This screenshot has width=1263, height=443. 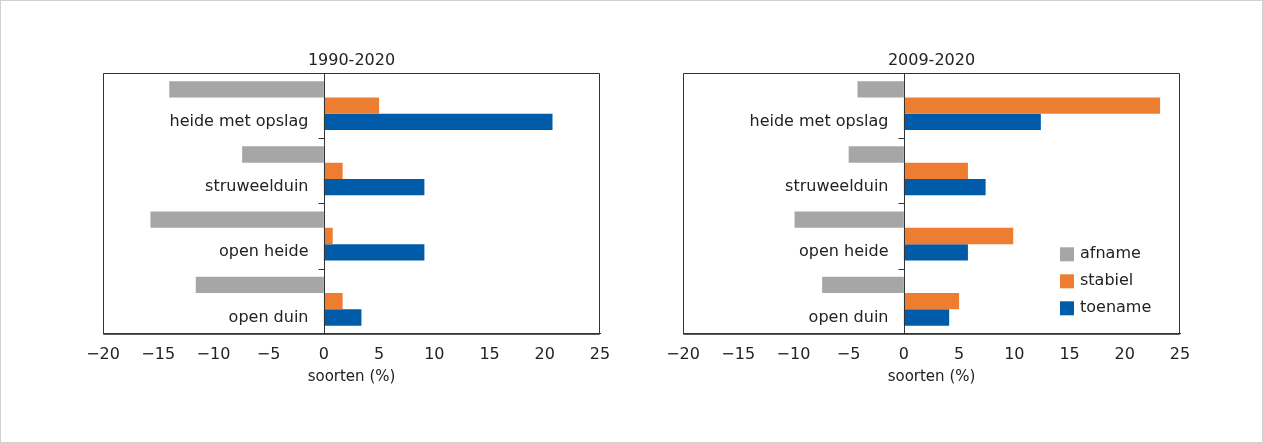 I want to click on legend-label: toename, so click(x=1116, y=307).